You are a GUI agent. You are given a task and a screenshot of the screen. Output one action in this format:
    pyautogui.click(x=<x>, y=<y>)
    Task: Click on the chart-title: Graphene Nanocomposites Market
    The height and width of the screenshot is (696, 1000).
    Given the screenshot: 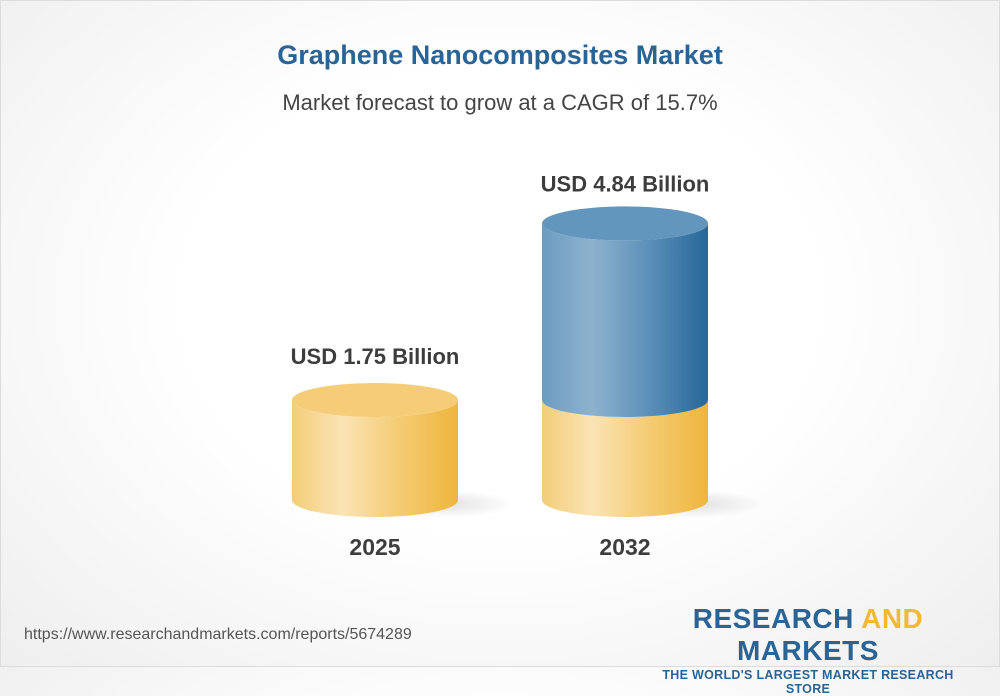 What is the action you would take?
    pyautogui.click(x=500, y=55)
    